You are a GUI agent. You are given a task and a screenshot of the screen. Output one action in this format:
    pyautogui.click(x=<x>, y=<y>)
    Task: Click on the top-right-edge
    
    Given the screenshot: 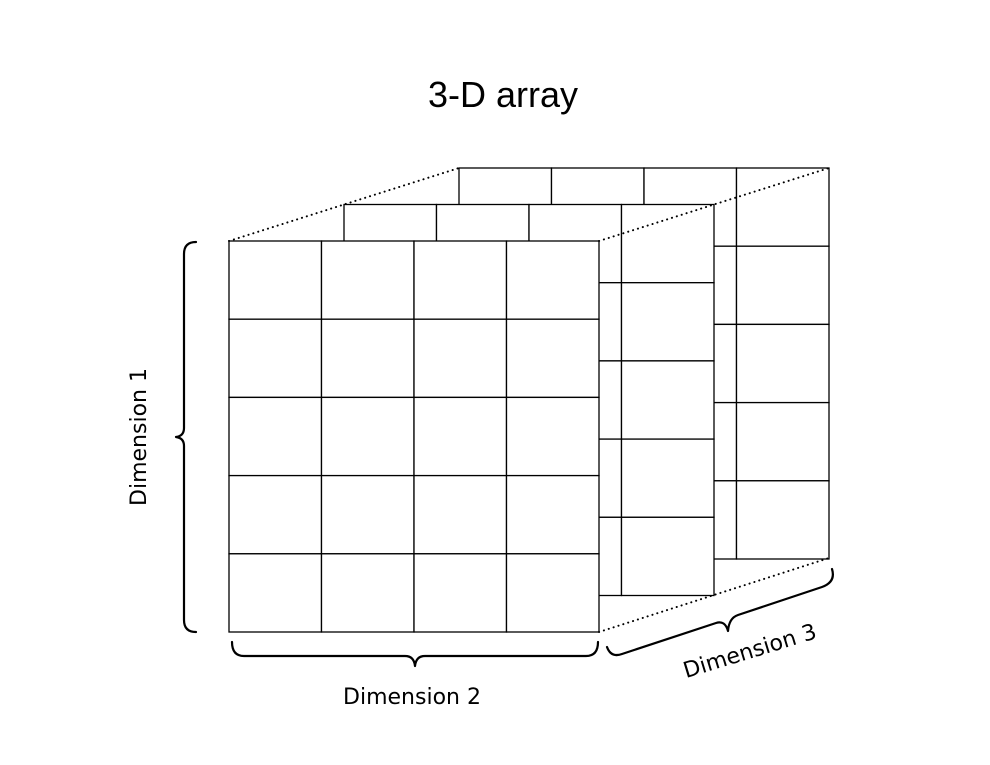 What is the action you would take?
    pyautogui.click(x=714, y=204)
    